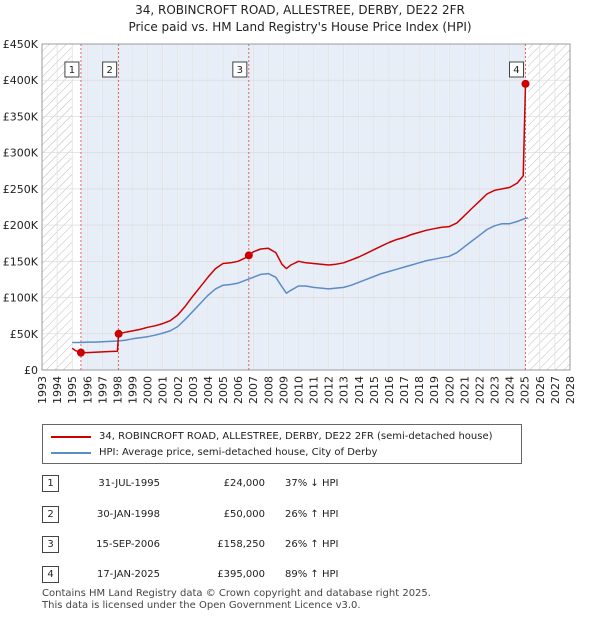 This screenshot has height=620, width=600. What do you see at coordinates (314, 390) in the screenshot?
I see `x-tick-label: 2011` at bounding box center [314, 390].